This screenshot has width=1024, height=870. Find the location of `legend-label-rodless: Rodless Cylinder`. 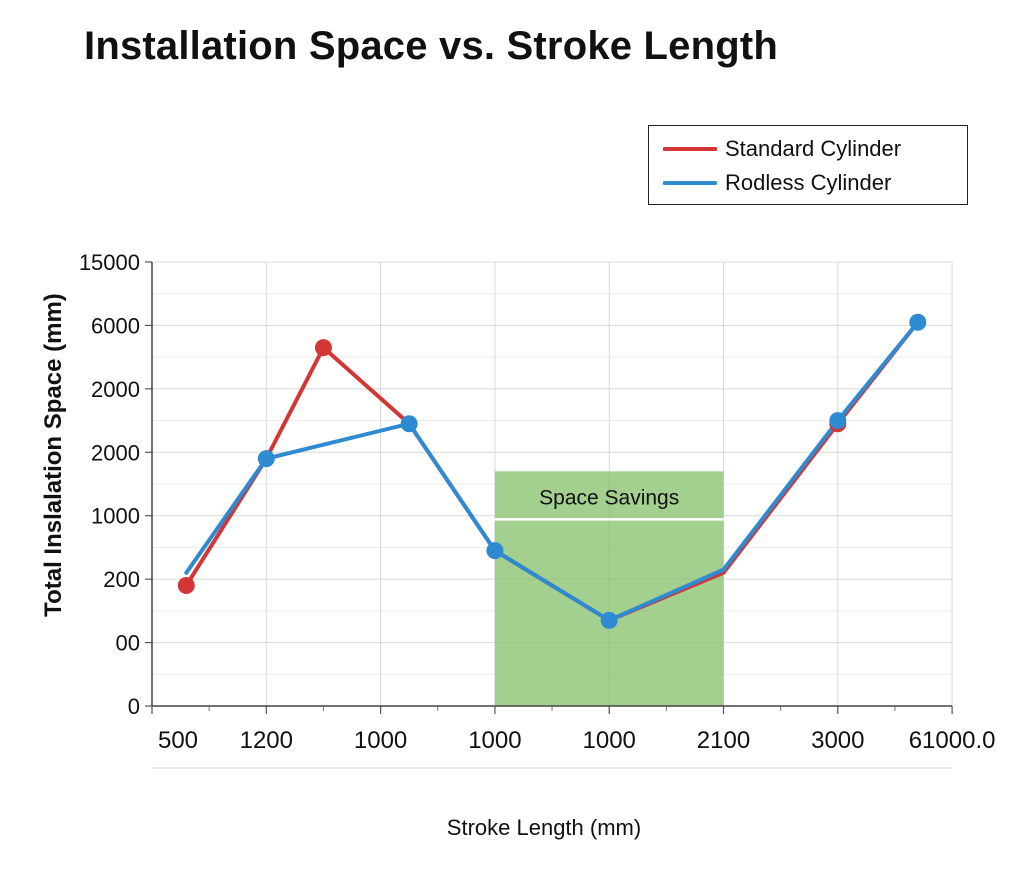

legend-label-rodless: Rodless Cylinder is located at coordinates (808, 182).